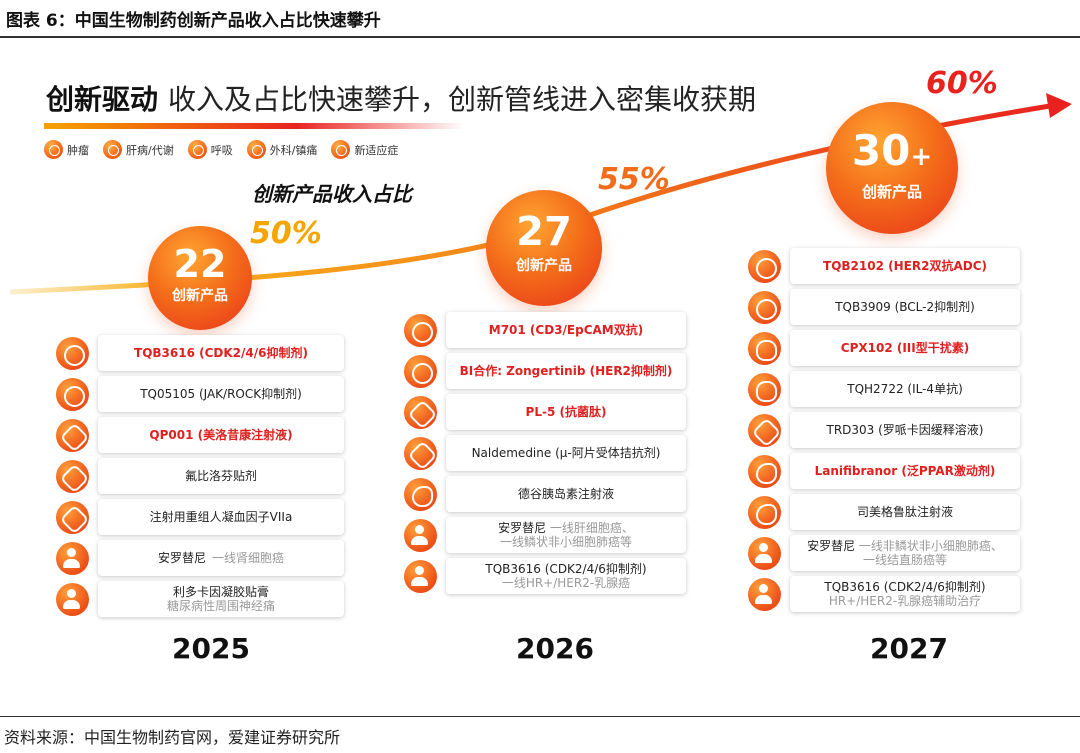 Image resolution: width=1080 pixels, height=753 pixels. I want to click on product-indication: HR+/HER2-乳腺癌辅助治疗, so click(905, 601).